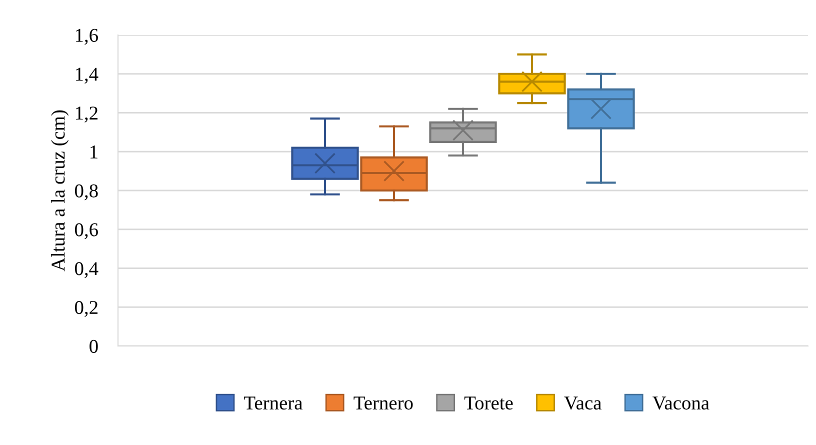  I want to click on y-tick-label: 0,4, so click(86, 270).